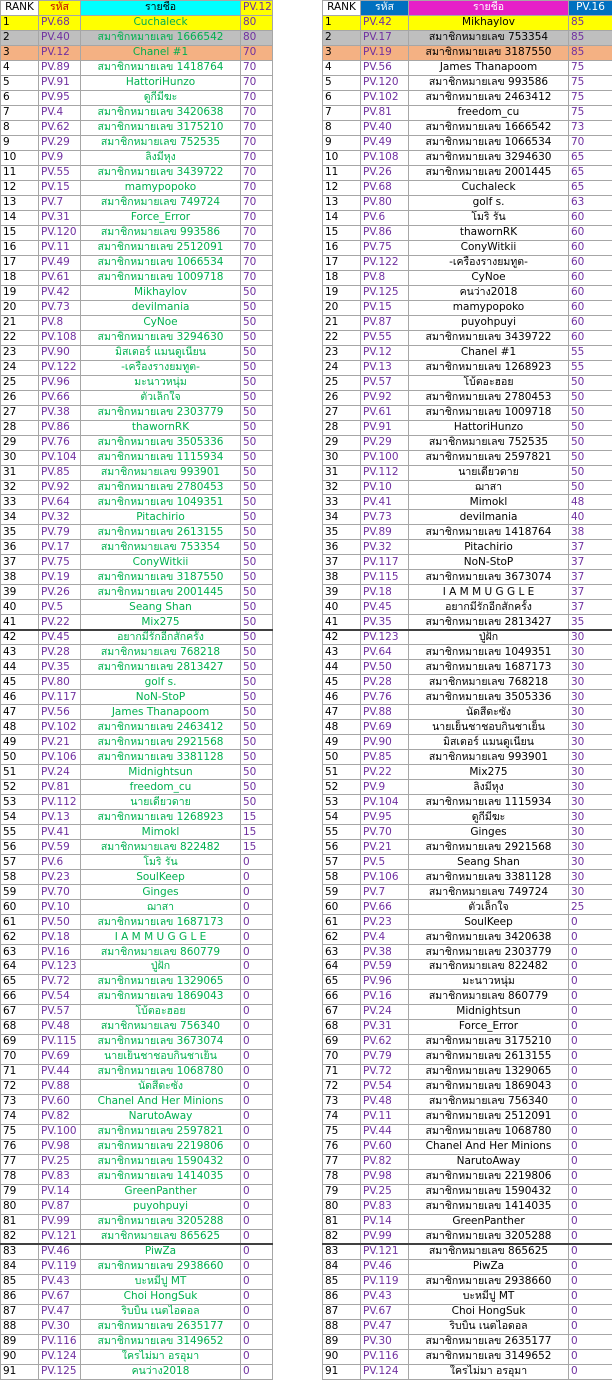 The height and width of the screenshot is (1380, 612). What do you see at coordinates (60, 262) in the screenshot?
I see `code-cell: PV.49` at bounding box center [60, 262].